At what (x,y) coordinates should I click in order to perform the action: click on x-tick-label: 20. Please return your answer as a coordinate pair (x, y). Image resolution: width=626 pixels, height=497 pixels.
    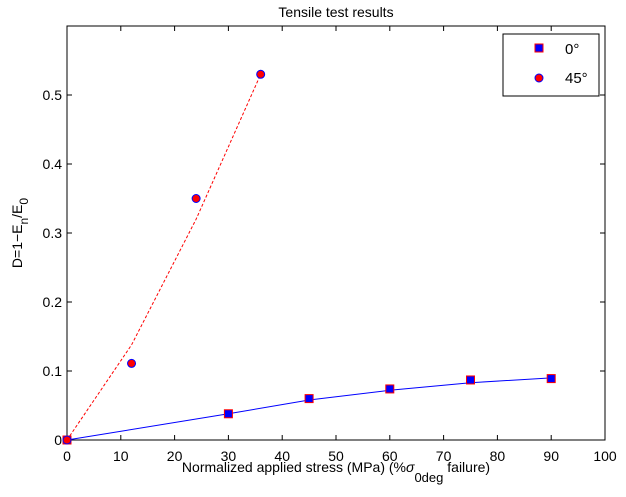
    Looking at the image, I should click on (175, 456).